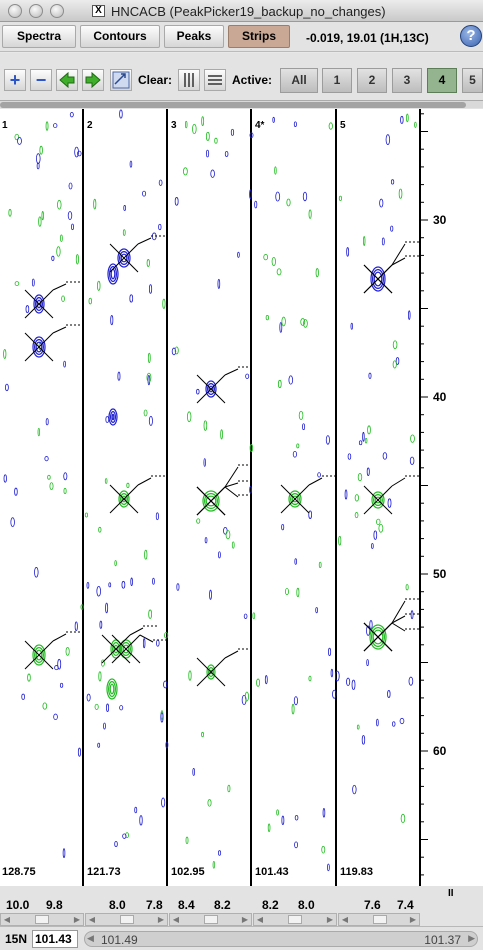 This screenshot has height=950, width=483. Describe the element at coordinates (57, 11) in the screenshot. I see `zoom-window-button` at that location.